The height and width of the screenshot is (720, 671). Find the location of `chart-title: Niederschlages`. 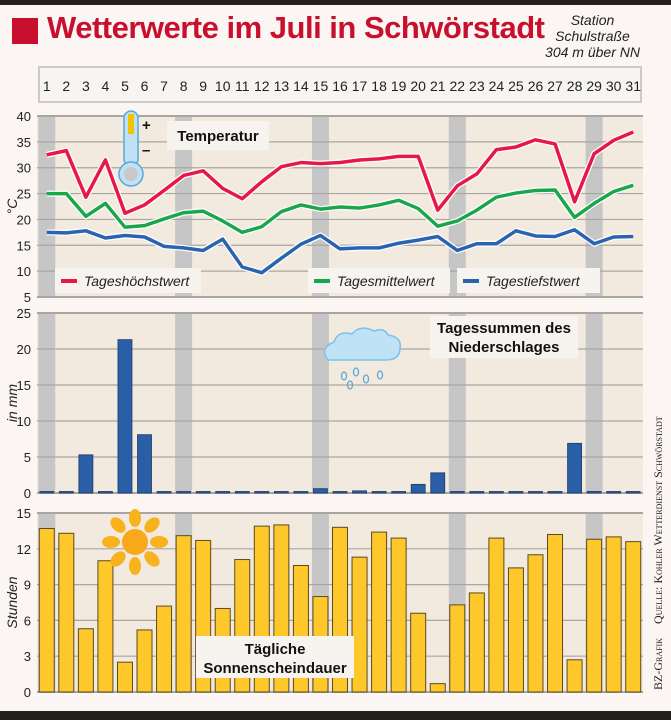

chart-title: Niederschlages is located at coordinates (504, 347).